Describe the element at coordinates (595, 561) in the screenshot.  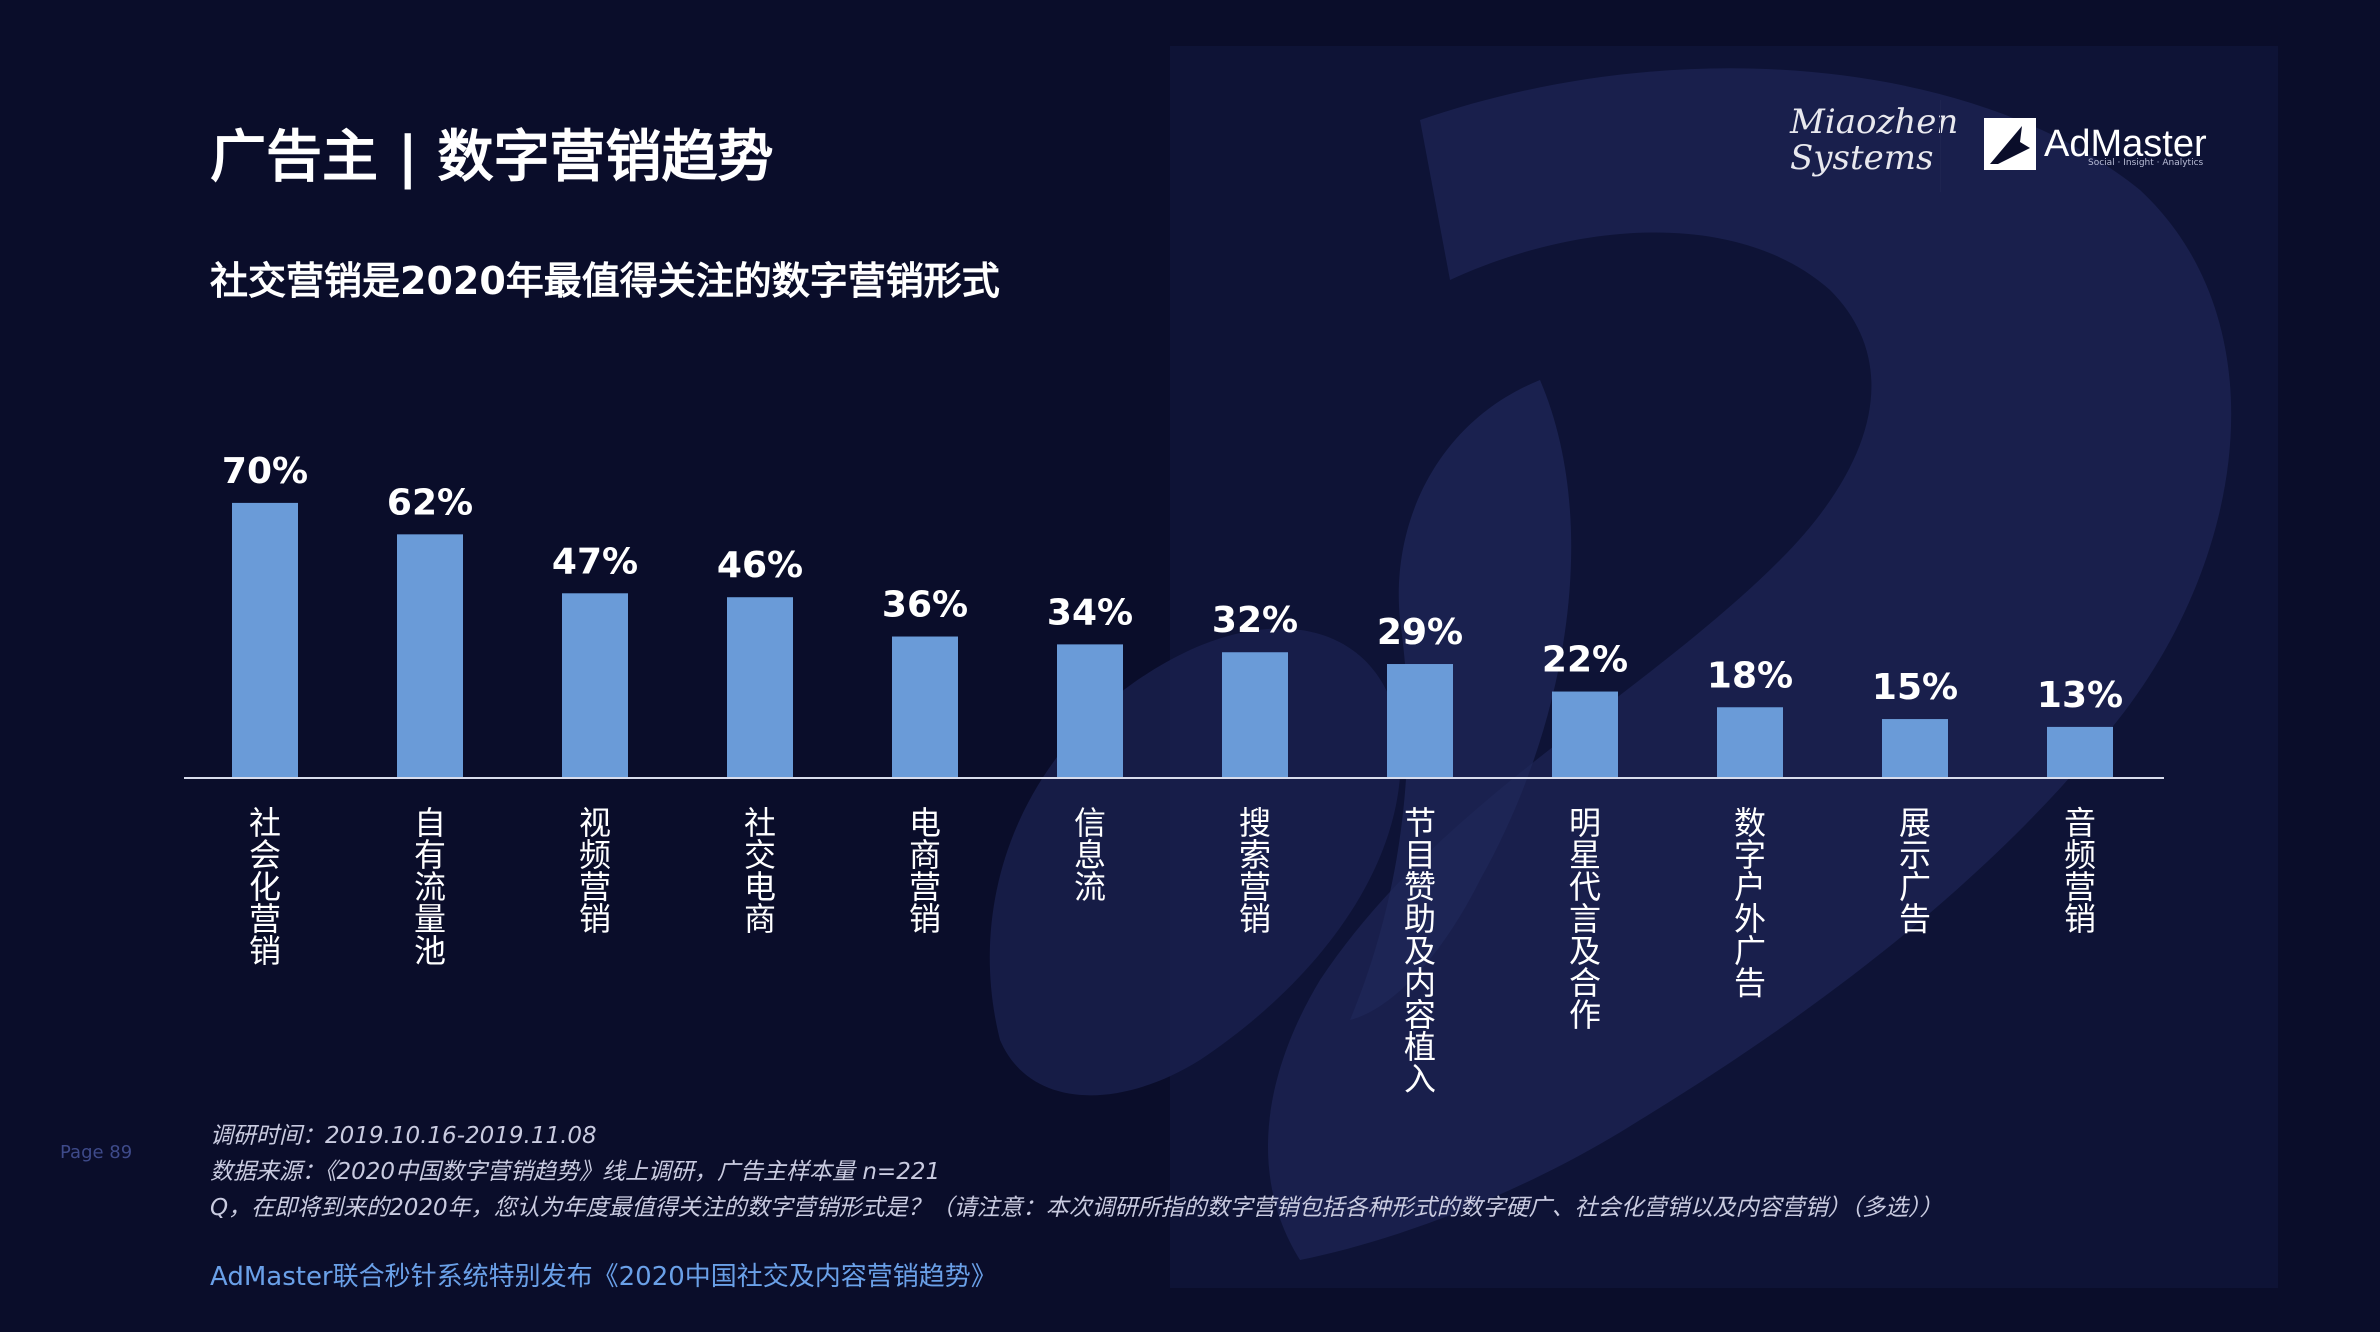
I see `data-label: 47%` at that location.